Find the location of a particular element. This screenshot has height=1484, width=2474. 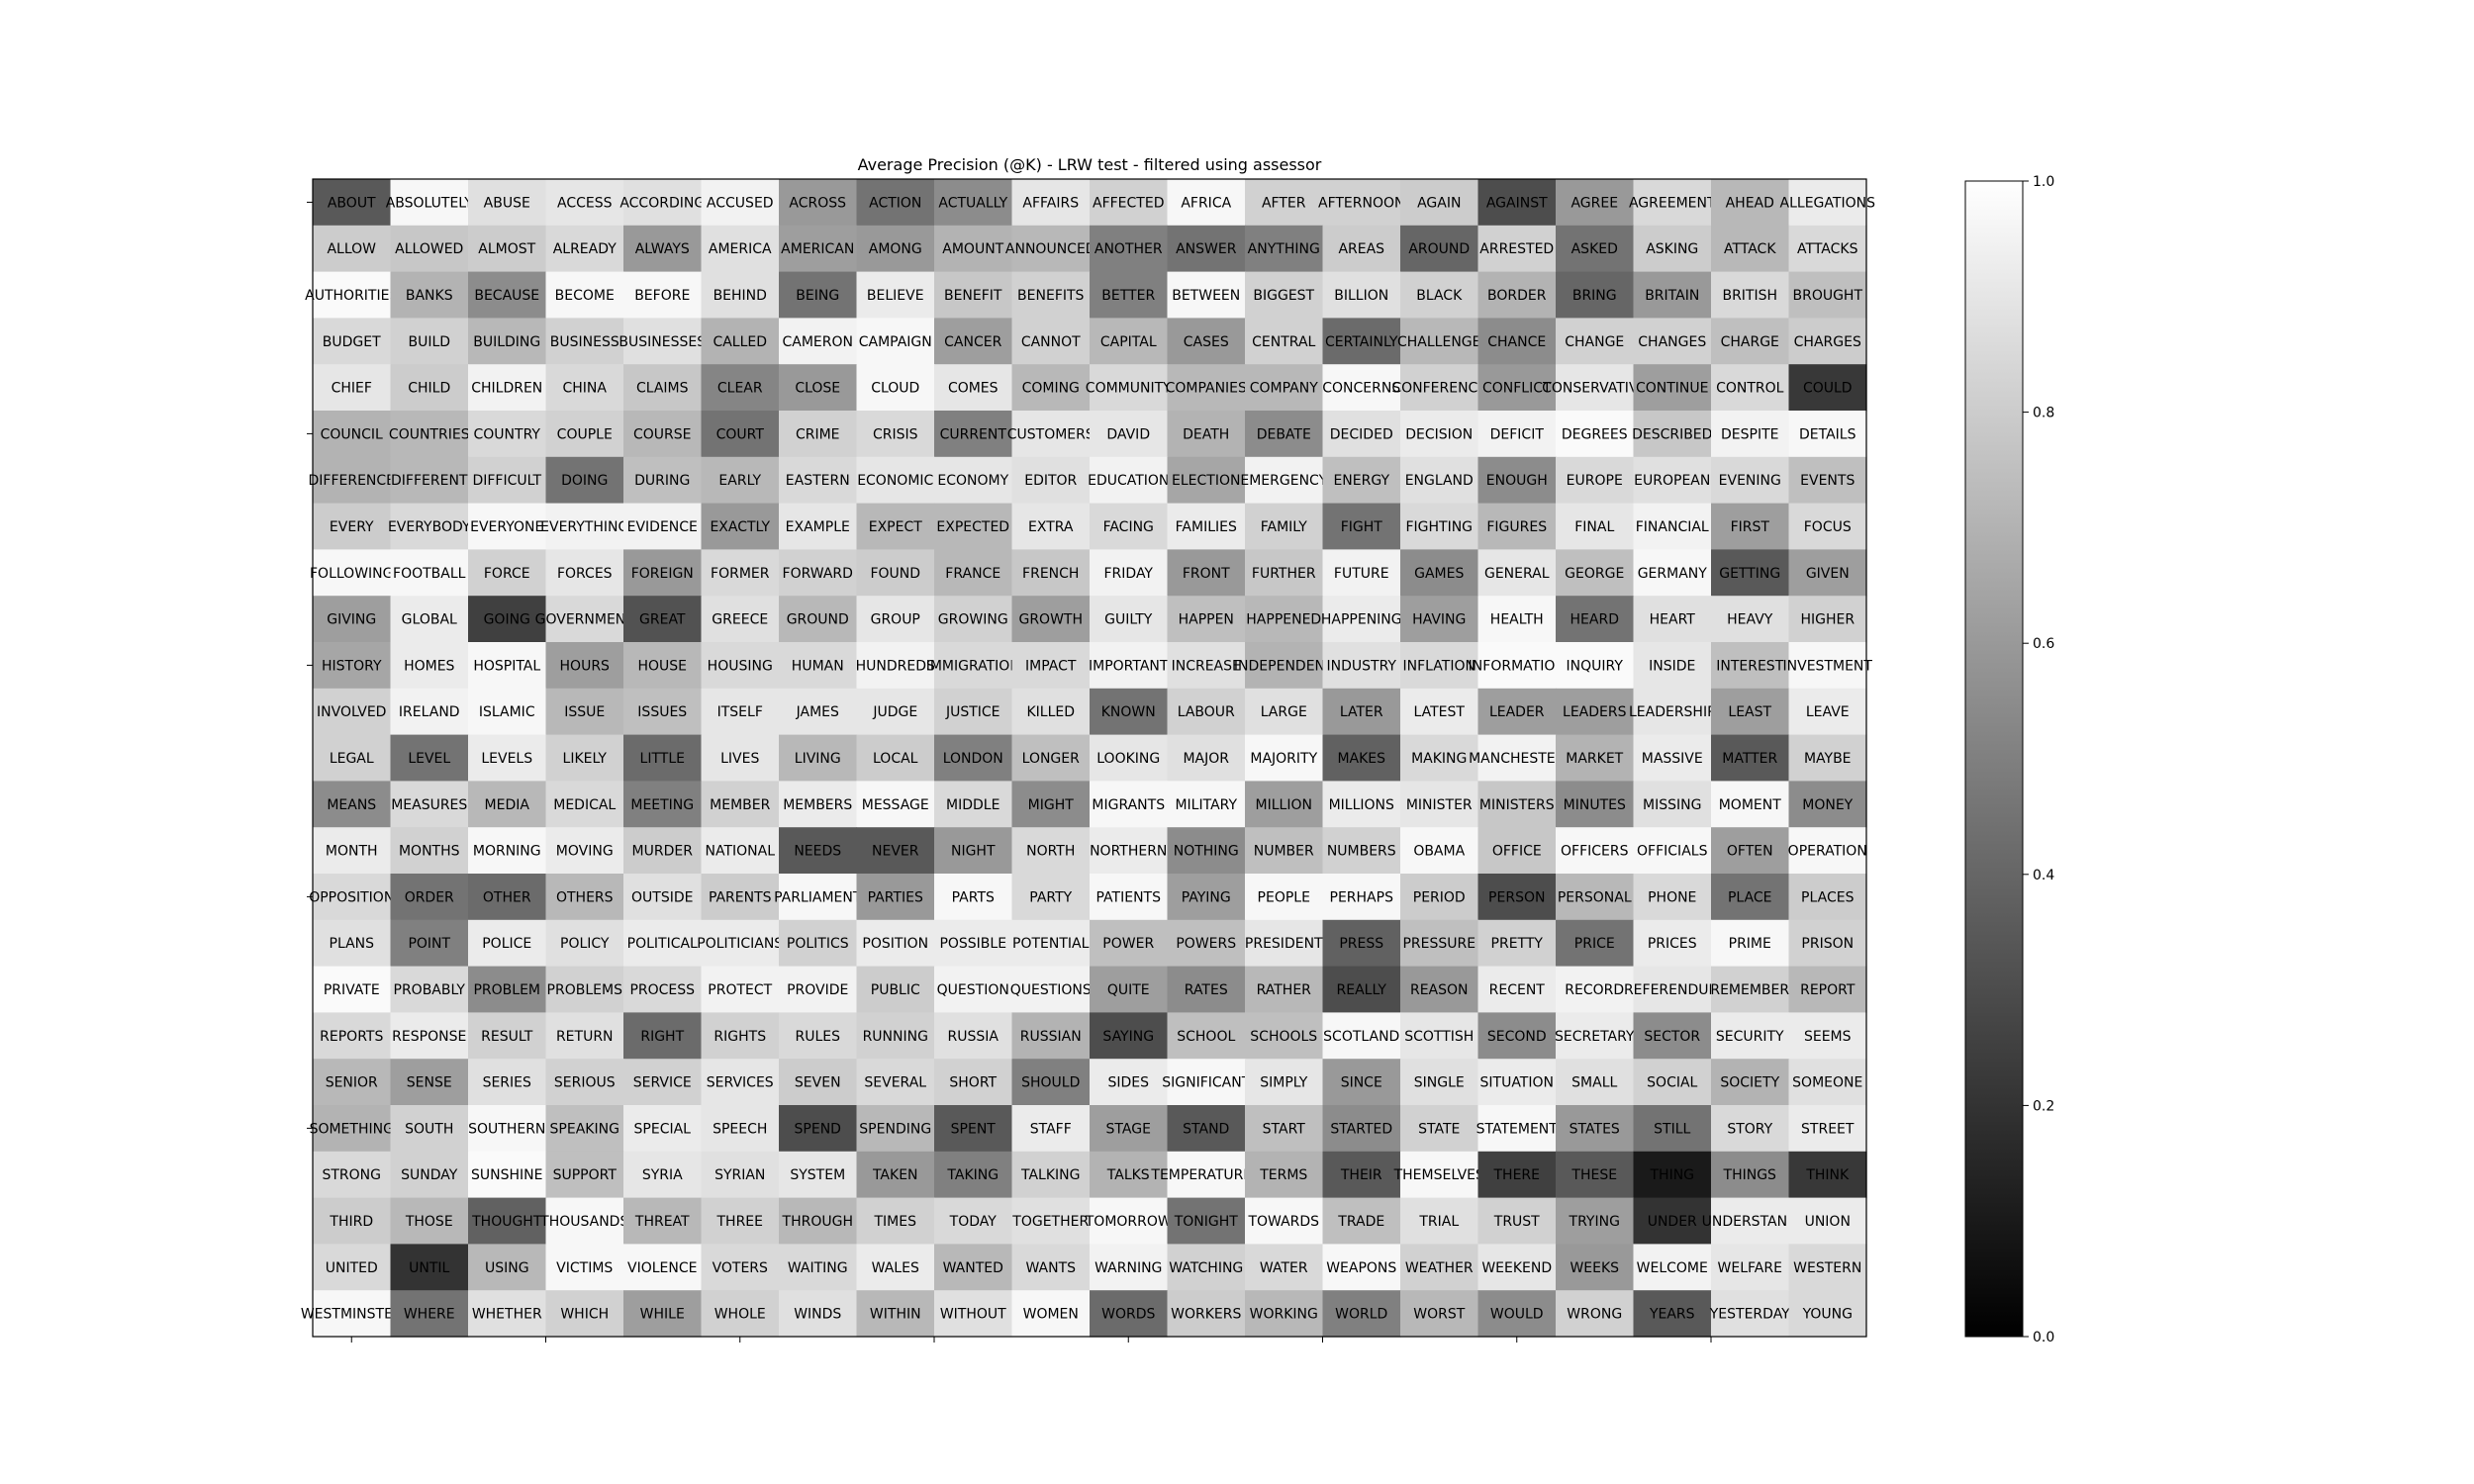

cell-label: COMES is located at coordinates (974, 389).